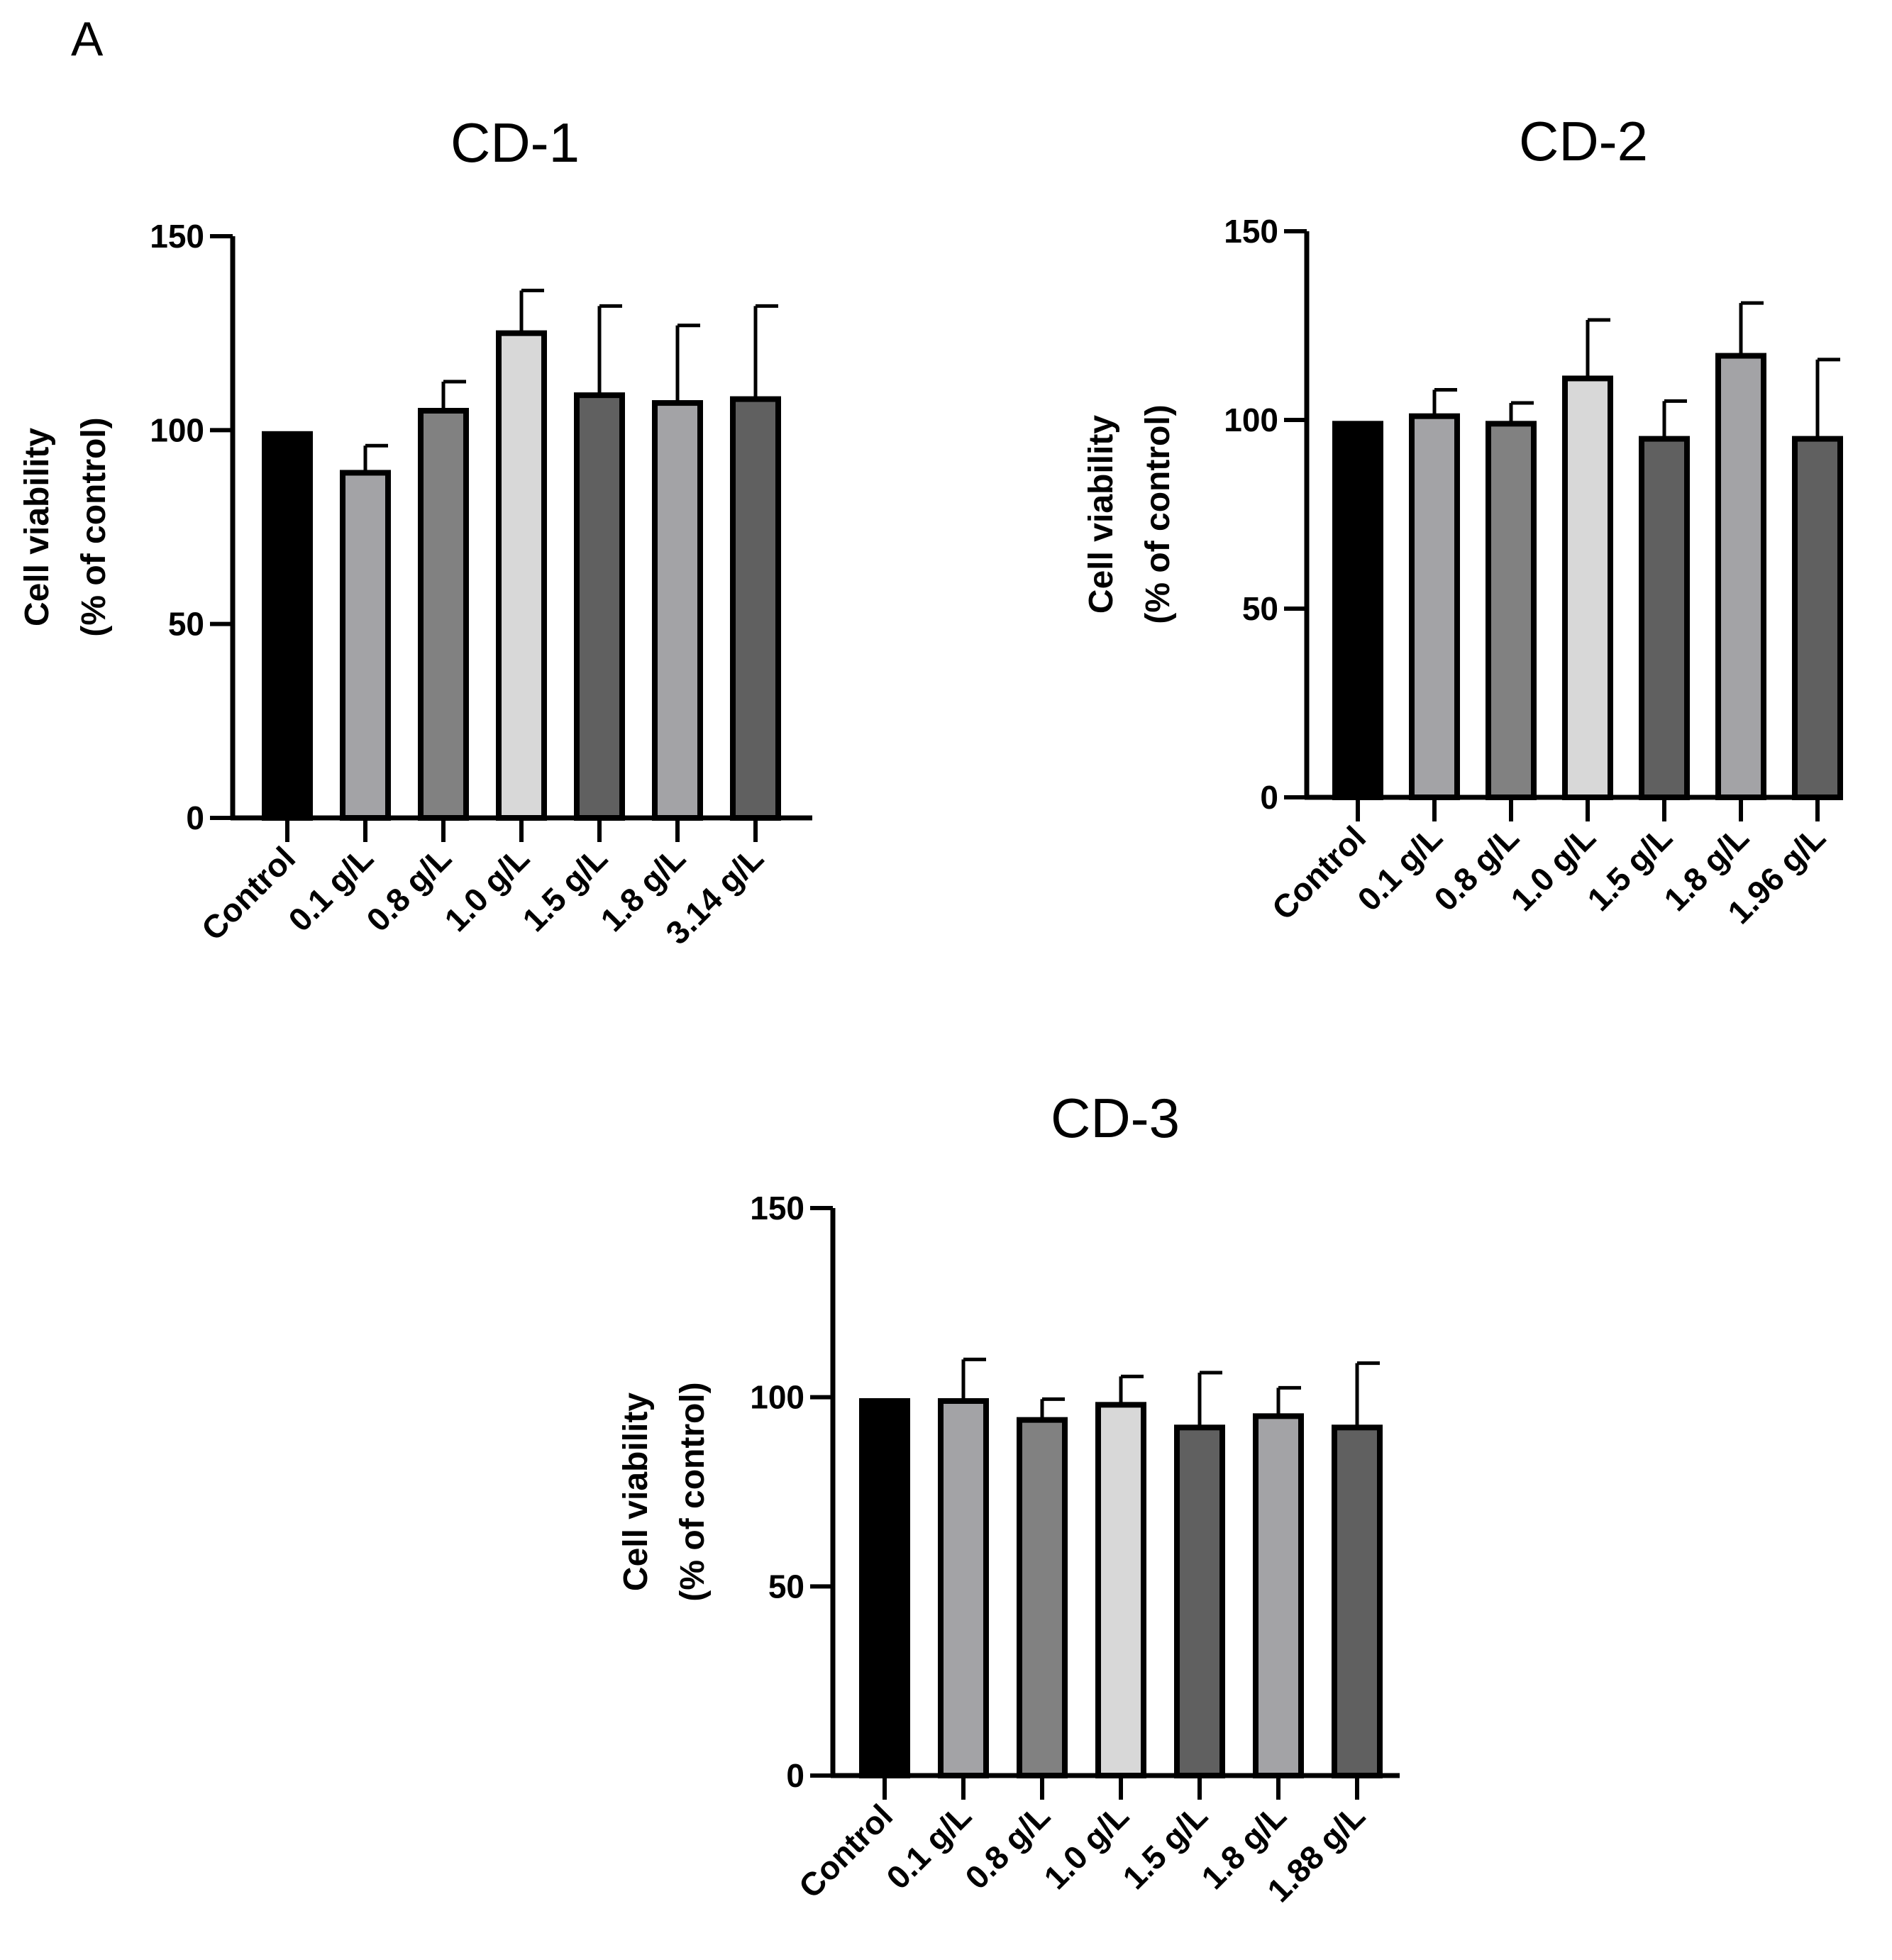 This screenshot has width=1892, height=1960. What do you see at coordinates (1115, 1118) in the screenshot?
I see `chart-title: CD-3` at bounding box center [1115, 1118].